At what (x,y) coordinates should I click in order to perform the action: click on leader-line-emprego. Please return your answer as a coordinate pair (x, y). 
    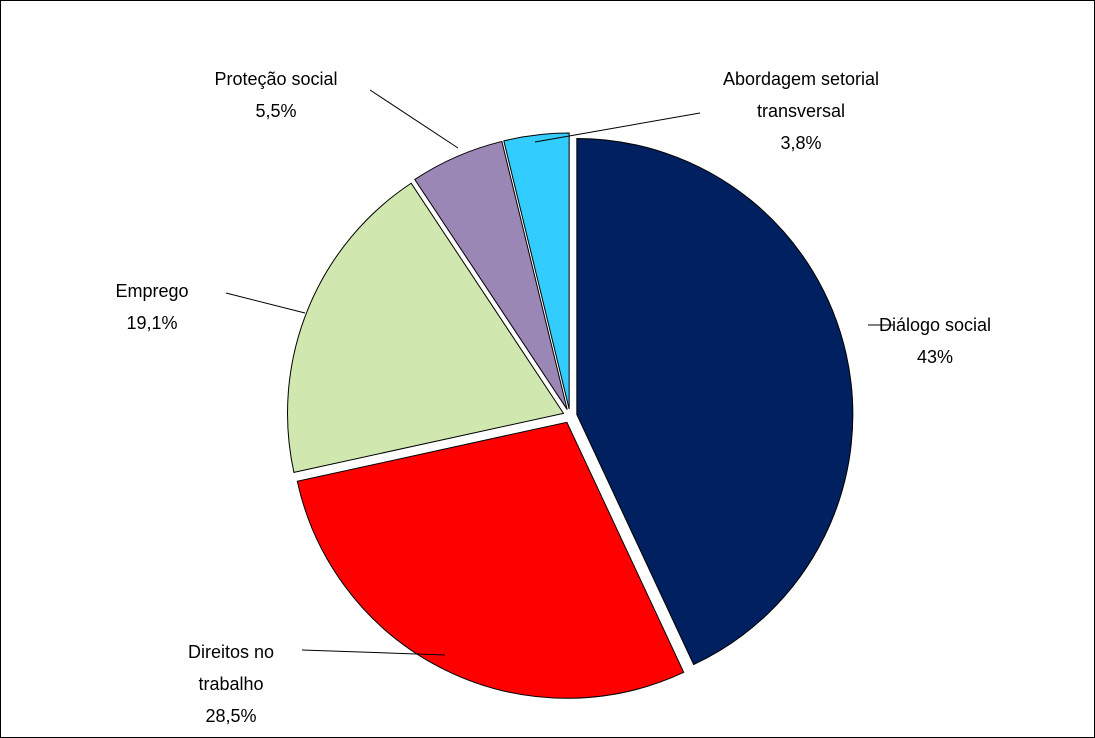
    Looking at the image, I should click on (265, 303).